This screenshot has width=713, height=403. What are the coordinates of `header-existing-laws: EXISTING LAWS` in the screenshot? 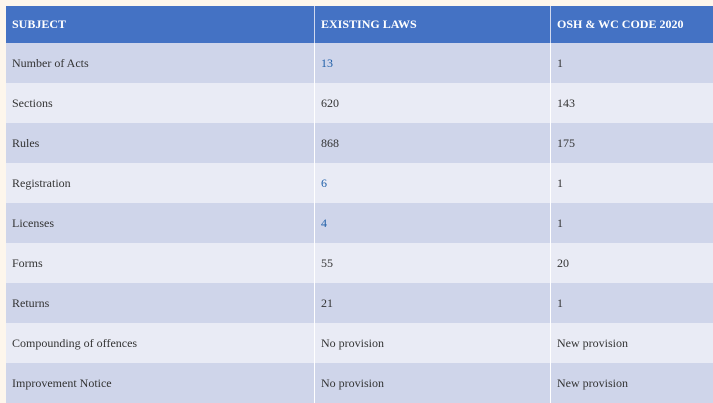 It's located at (433, 24).